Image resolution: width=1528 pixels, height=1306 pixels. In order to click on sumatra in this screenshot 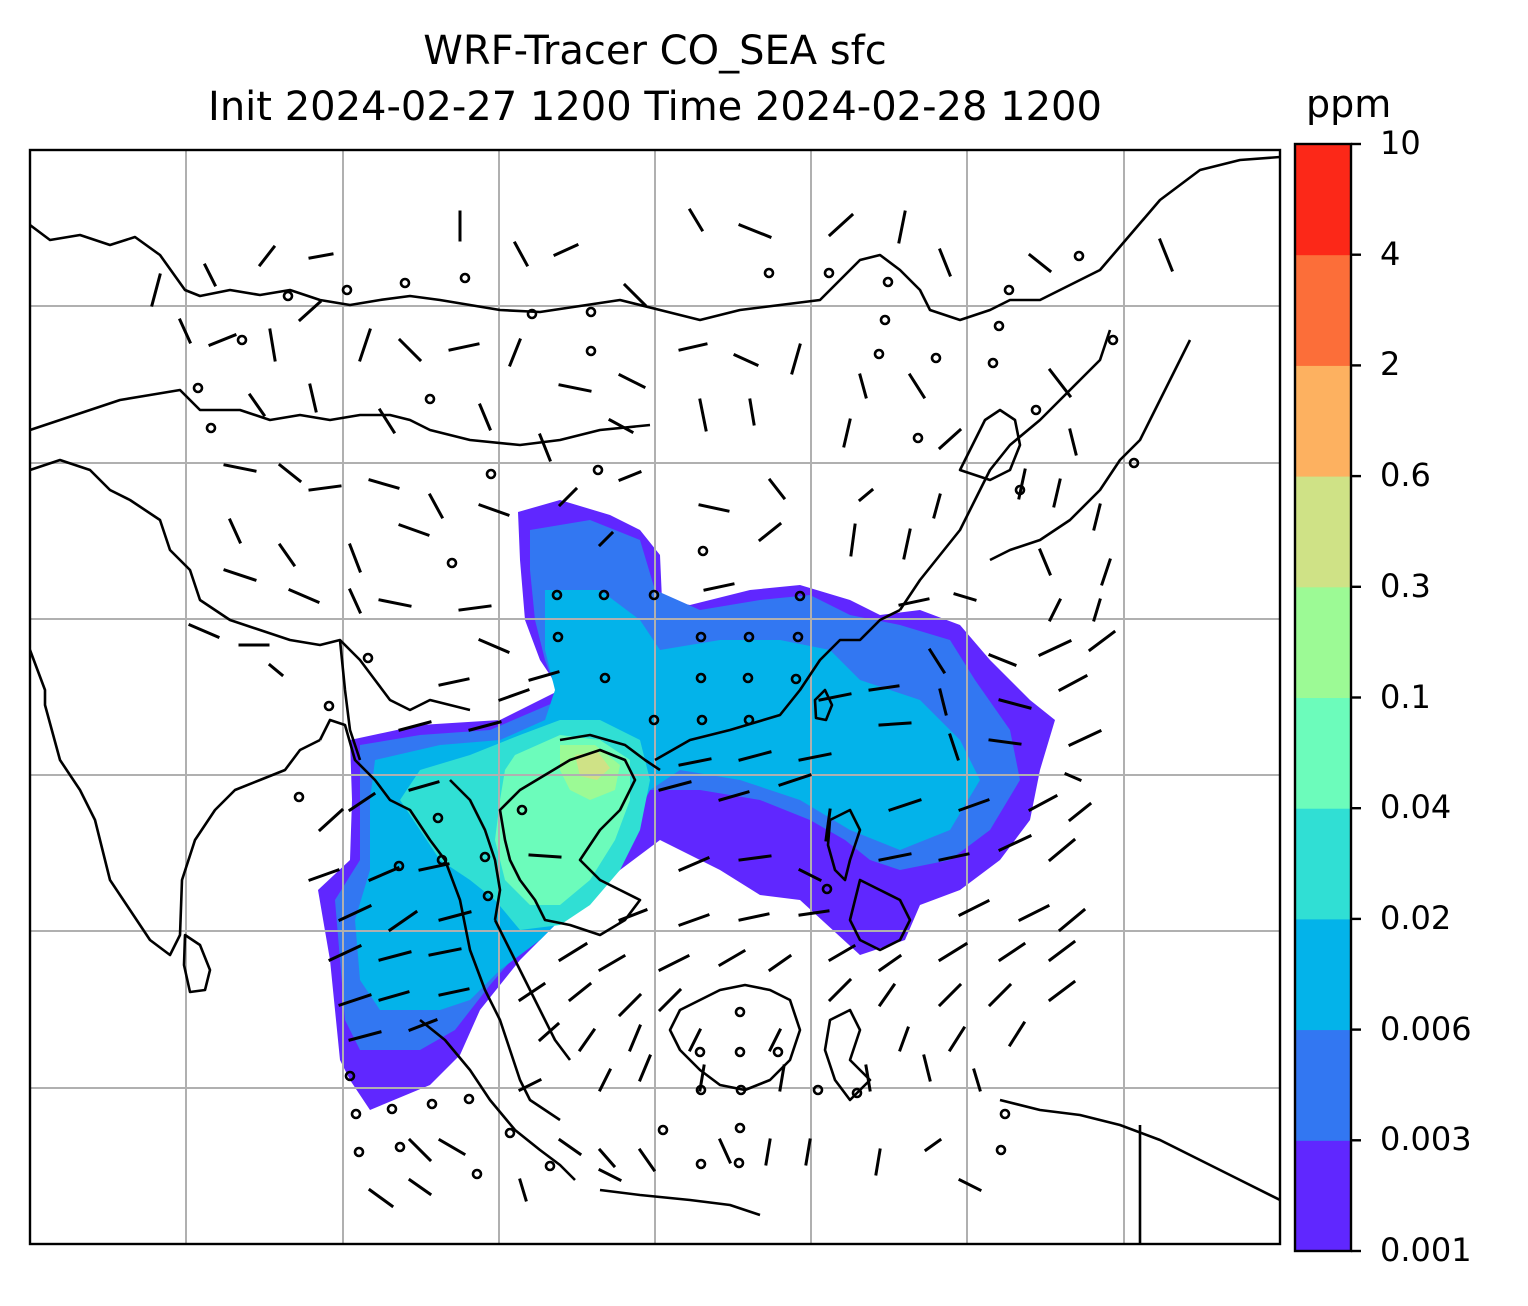, I will do `click(497, 1099)`.